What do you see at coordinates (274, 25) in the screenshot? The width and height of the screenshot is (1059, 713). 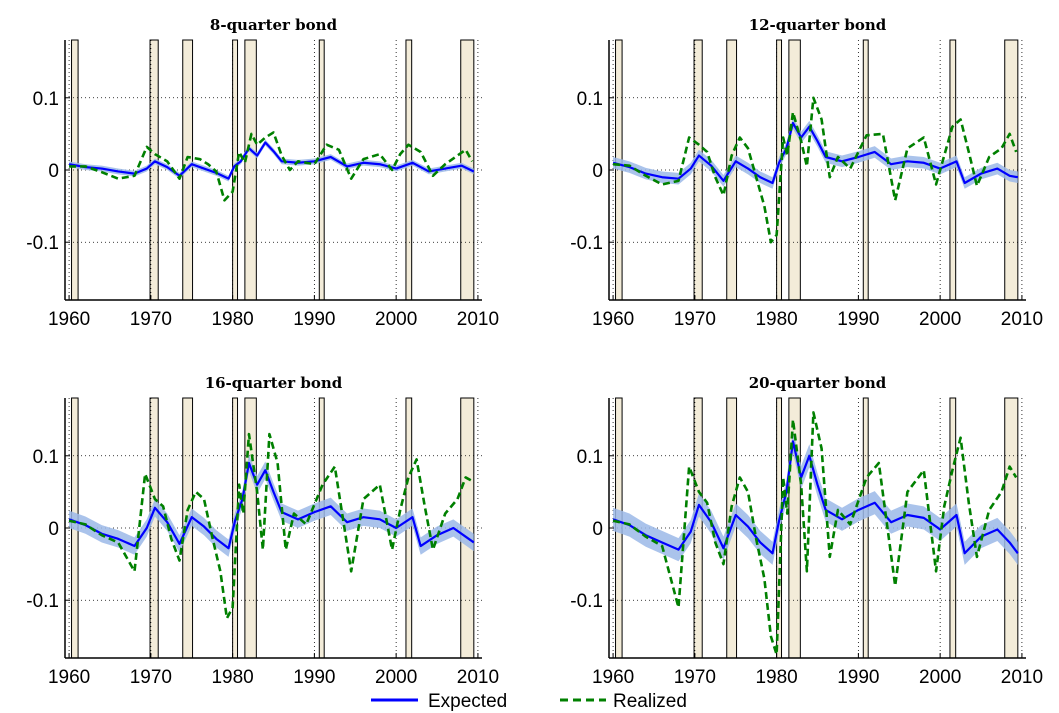 I see `panel-title: 8-quarter bond` at bounding box center [274, 25].